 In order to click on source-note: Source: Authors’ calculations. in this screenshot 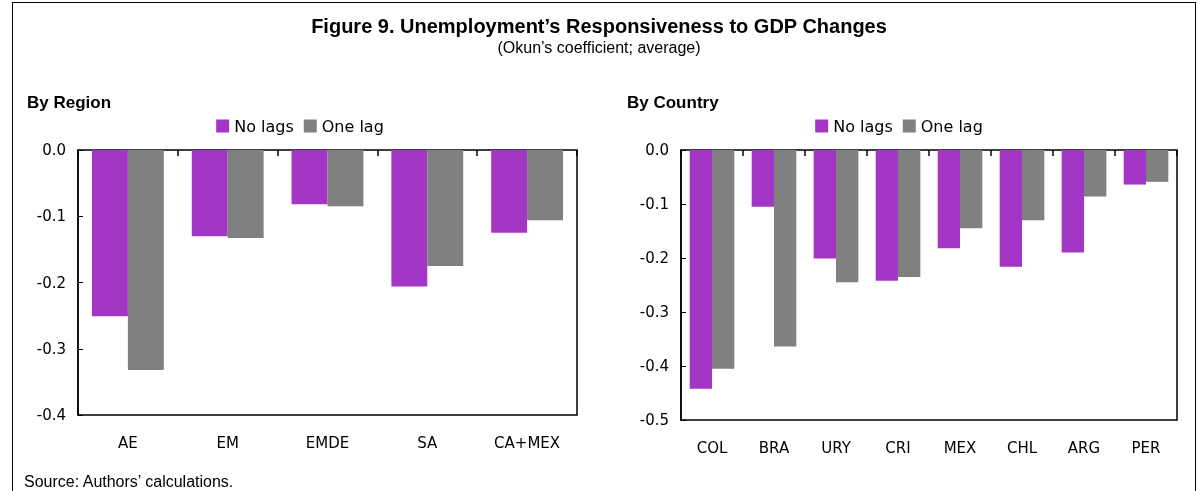, I will do `click(129, 481)`.